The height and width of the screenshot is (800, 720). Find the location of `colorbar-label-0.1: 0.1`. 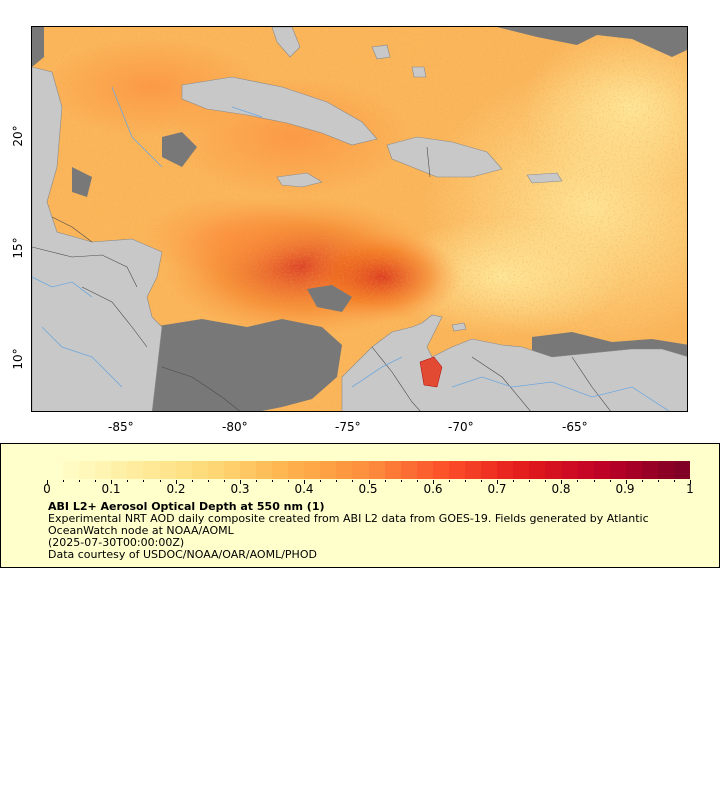

colorbar-label-0.1: 0.1 is located at coordinates (111, 489).